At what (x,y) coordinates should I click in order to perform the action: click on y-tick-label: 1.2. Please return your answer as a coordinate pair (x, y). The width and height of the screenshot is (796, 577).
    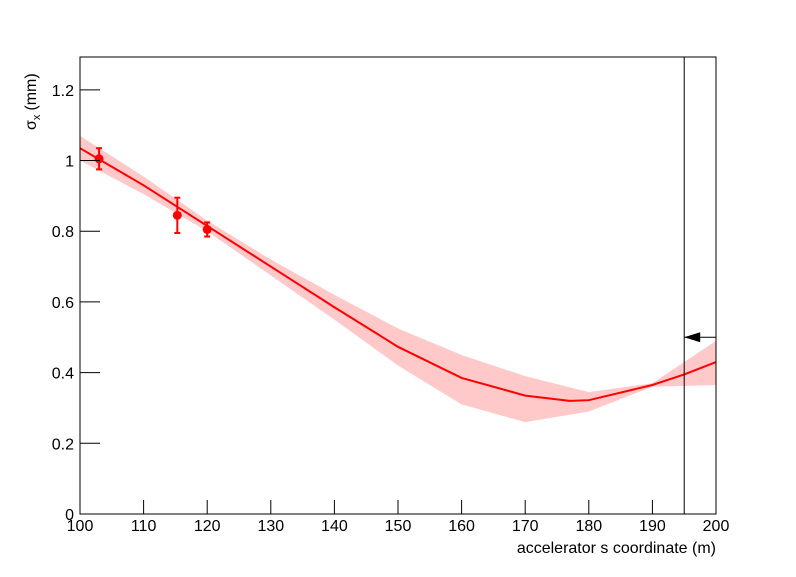
    Looking at the image, I should click on (63, 91).